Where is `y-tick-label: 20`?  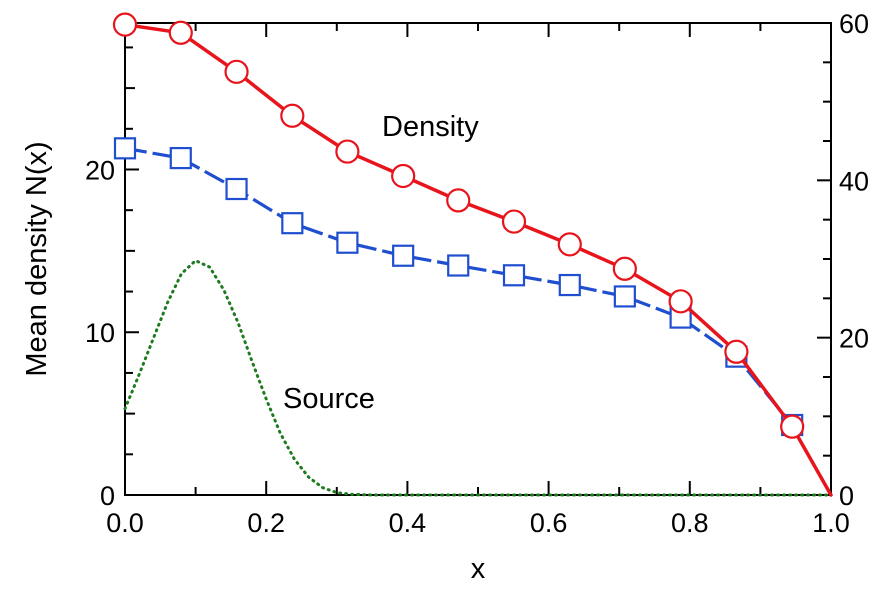 y-tick-label: 20 is located at coordinates (100, 170).